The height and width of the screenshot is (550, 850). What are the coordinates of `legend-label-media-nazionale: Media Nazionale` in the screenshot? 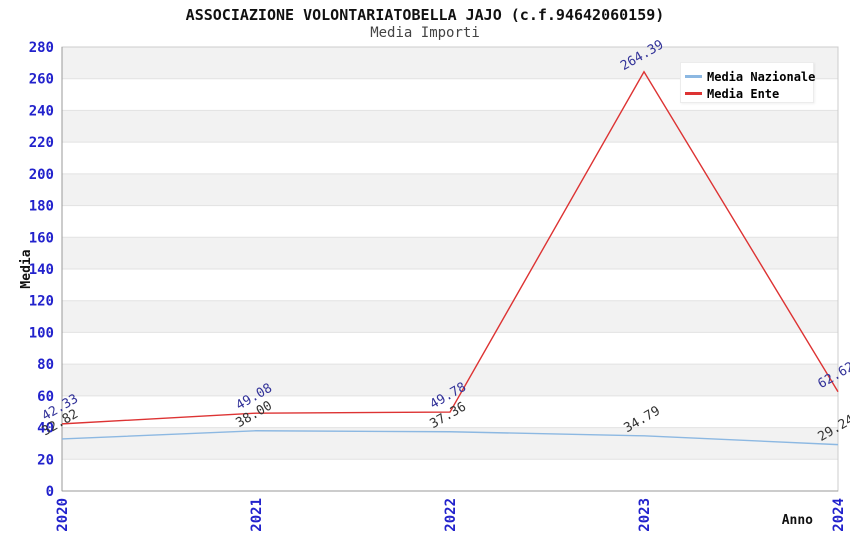 It's located at (761, 76).